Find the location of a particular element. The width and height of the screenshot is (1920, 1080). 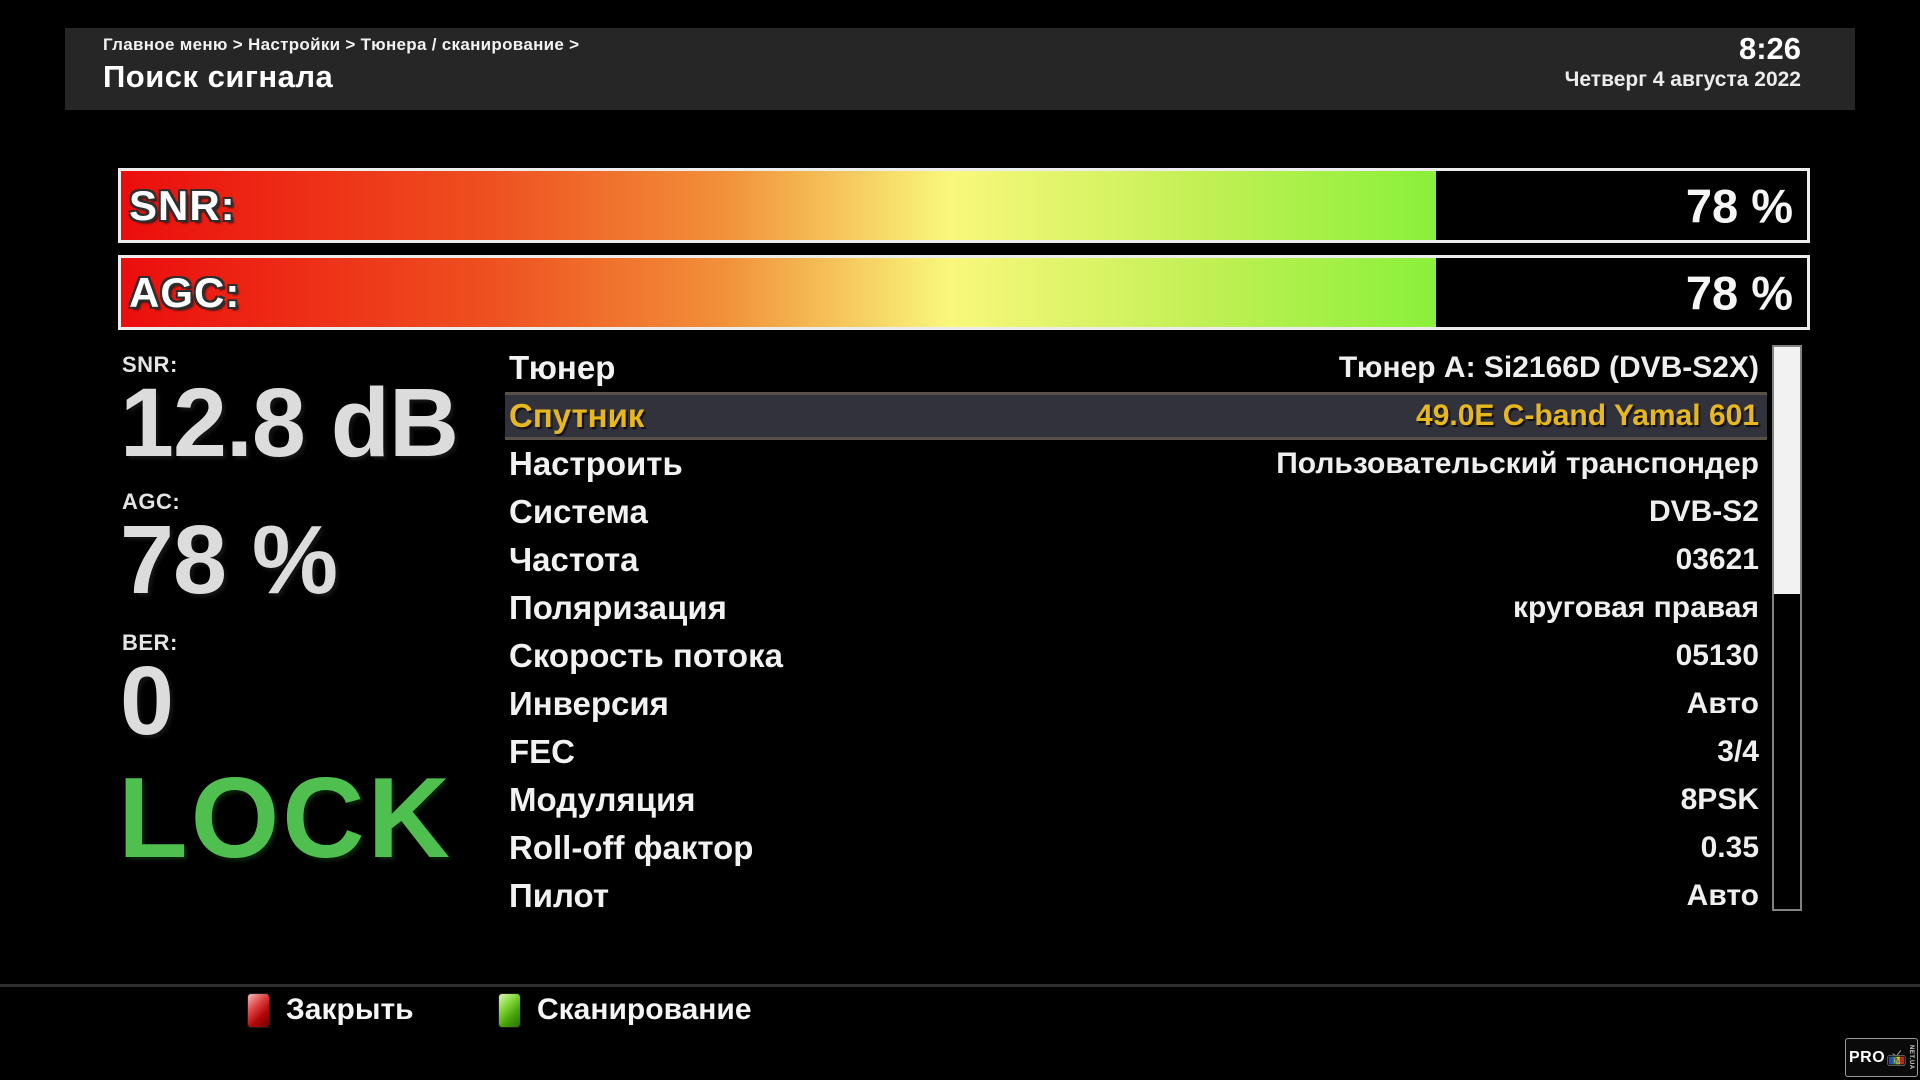

tv-icon: TV is located at coordinates (1896, 1057).